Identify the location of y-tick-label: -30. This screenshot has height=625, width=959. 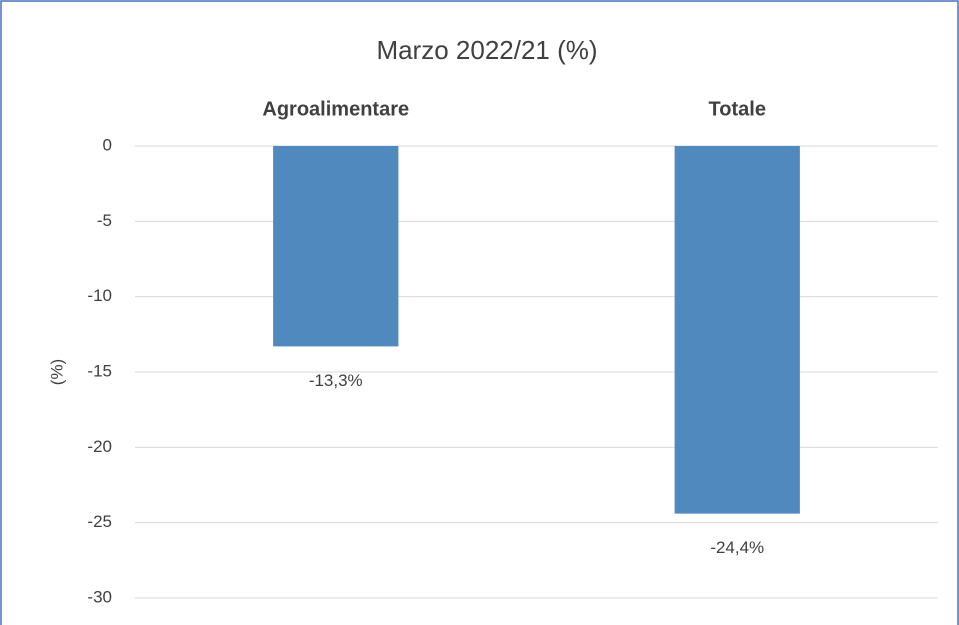
(99, 596).